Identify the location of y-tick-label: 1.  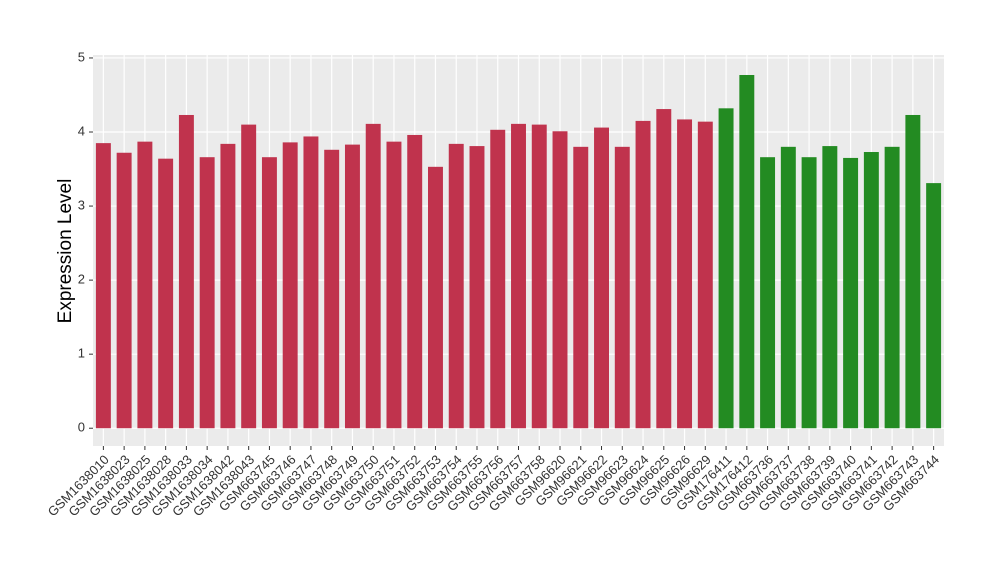
(81, 353).